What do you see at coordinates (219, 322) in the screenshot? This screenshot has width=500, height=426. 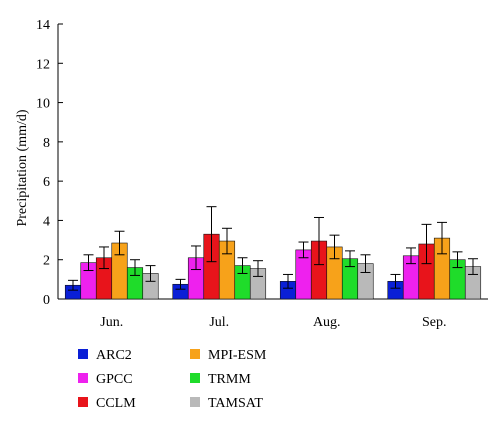 I see `x-tick-label: Jul.` at bounding box center [219, 322].